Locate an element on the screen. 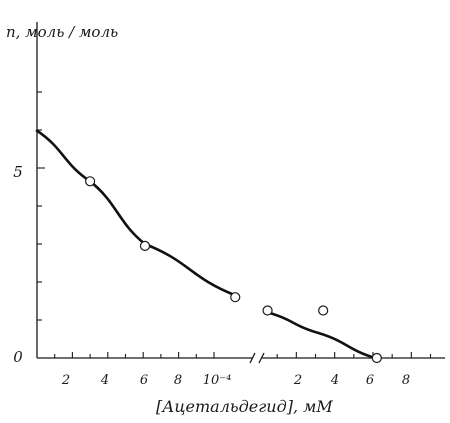 The height and width of the screenshot is (423, 450). y-axis-label: n, моль / моль is located at coordinates (62, 32).